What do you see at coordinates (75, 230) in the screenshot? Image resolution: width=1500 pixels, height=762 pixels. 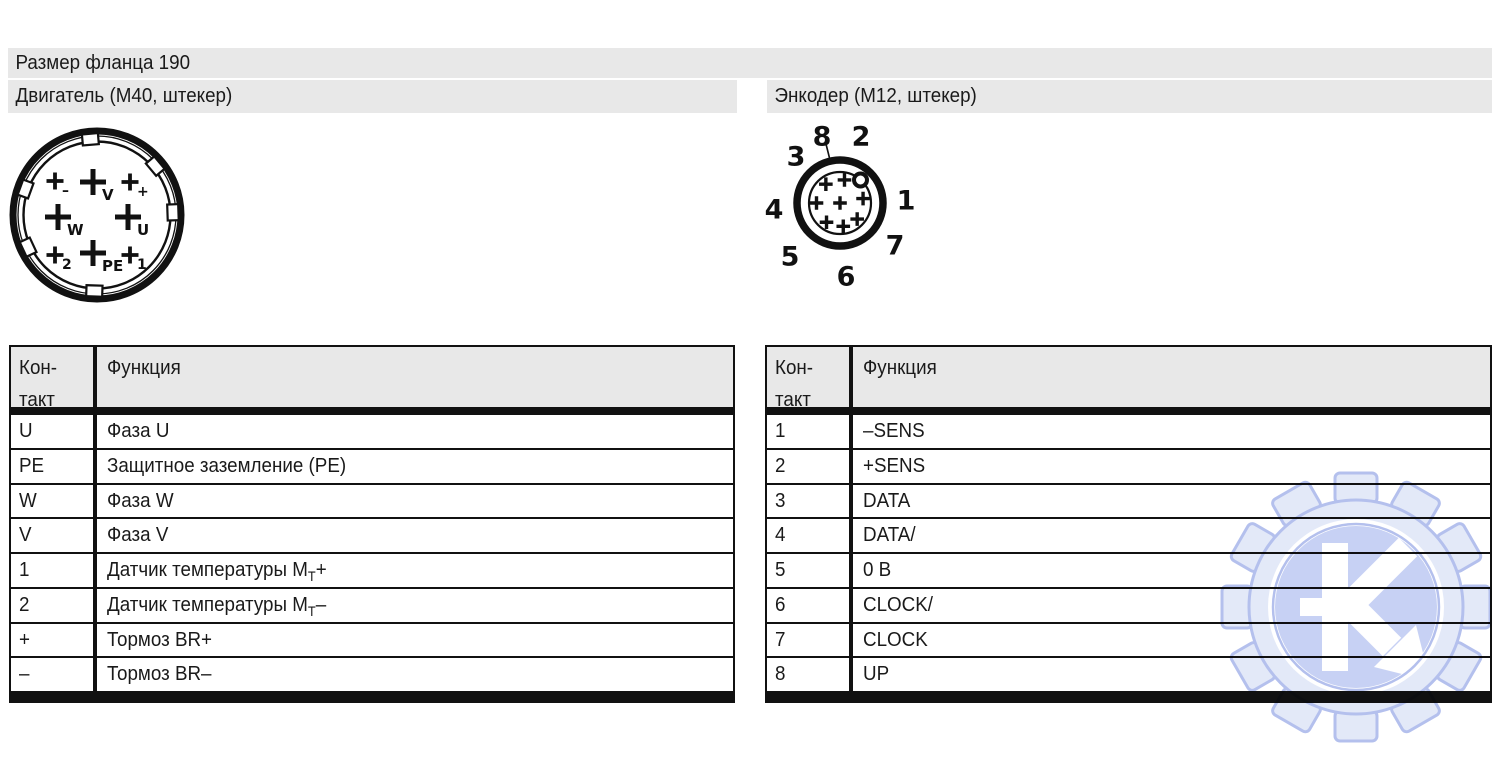 I see `motor-pin-label: W` at bounding box center [75, 230].